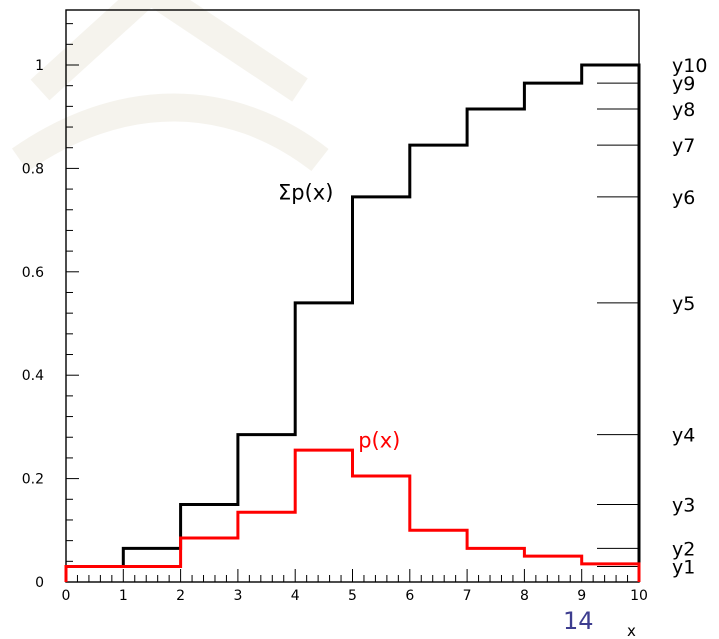  What do you see at coordinates (39, 66) in the screenshot?
I see `y-tick-label: 1` at bounding box center [39, 66].